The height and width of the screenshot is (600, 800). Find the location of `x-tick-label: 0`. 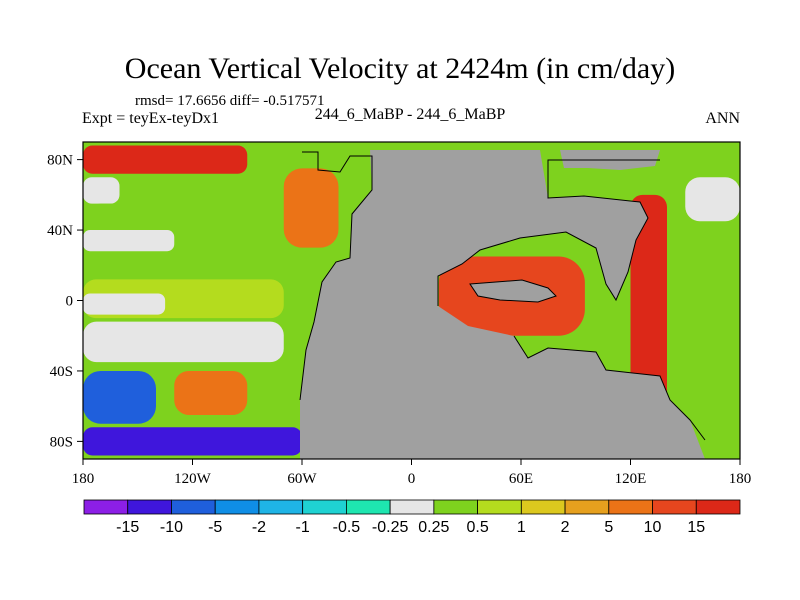

x-tick-label: 0 is located at coordinates (412, 479).